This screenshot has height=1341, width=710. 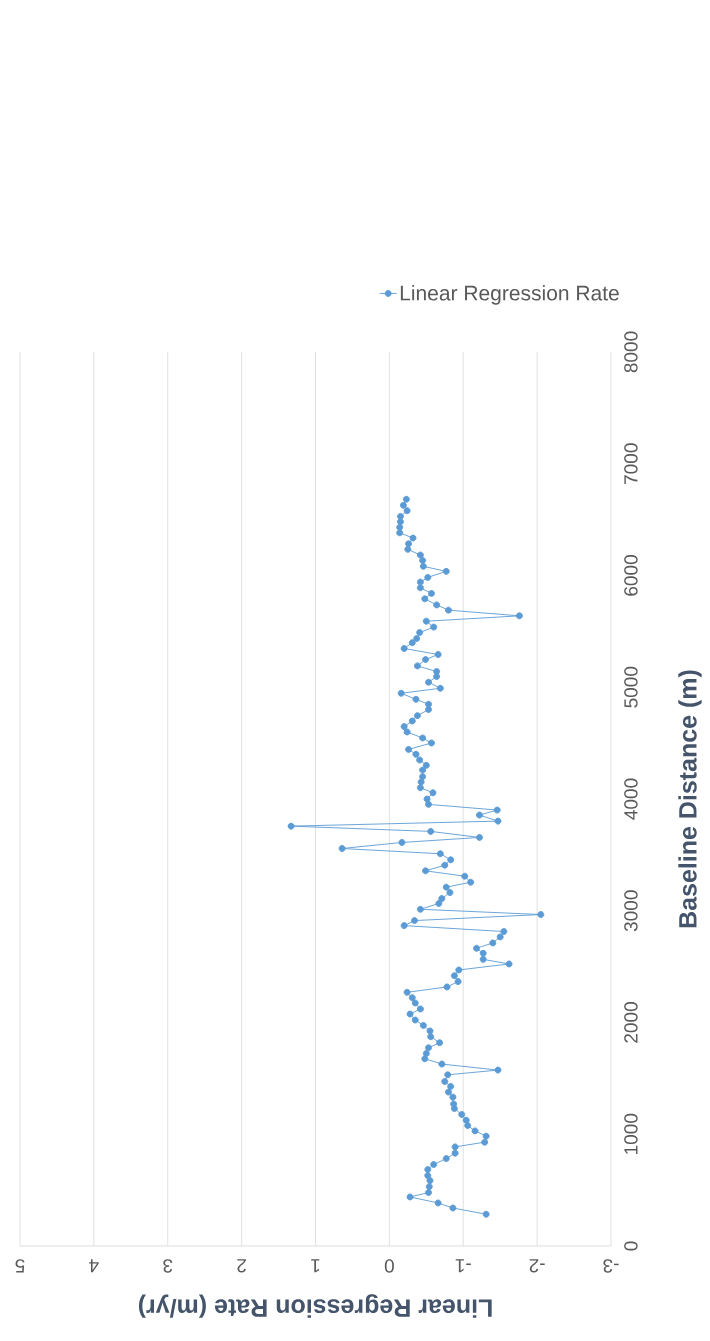 What do you see at coordinates (20, 1266) in the screenshot?
I see `x-tick-label: 5` at bounding box center [20, 1266].